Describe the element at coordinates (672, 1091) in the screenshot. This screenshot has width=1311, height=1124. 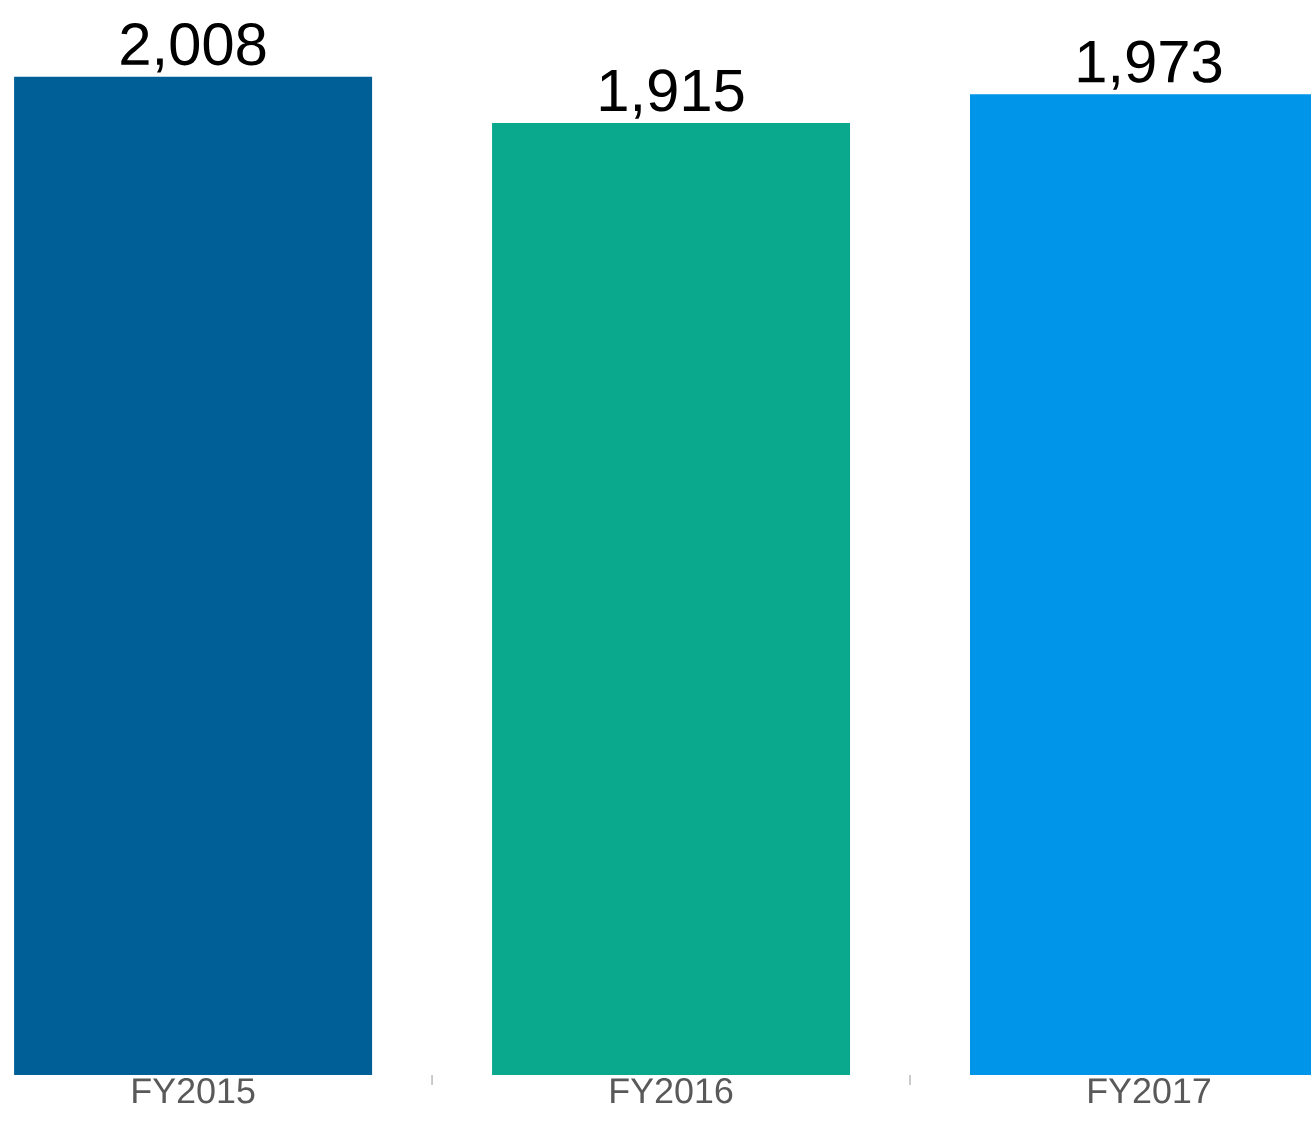
I see `x-tick-label: FY2016` at that location.